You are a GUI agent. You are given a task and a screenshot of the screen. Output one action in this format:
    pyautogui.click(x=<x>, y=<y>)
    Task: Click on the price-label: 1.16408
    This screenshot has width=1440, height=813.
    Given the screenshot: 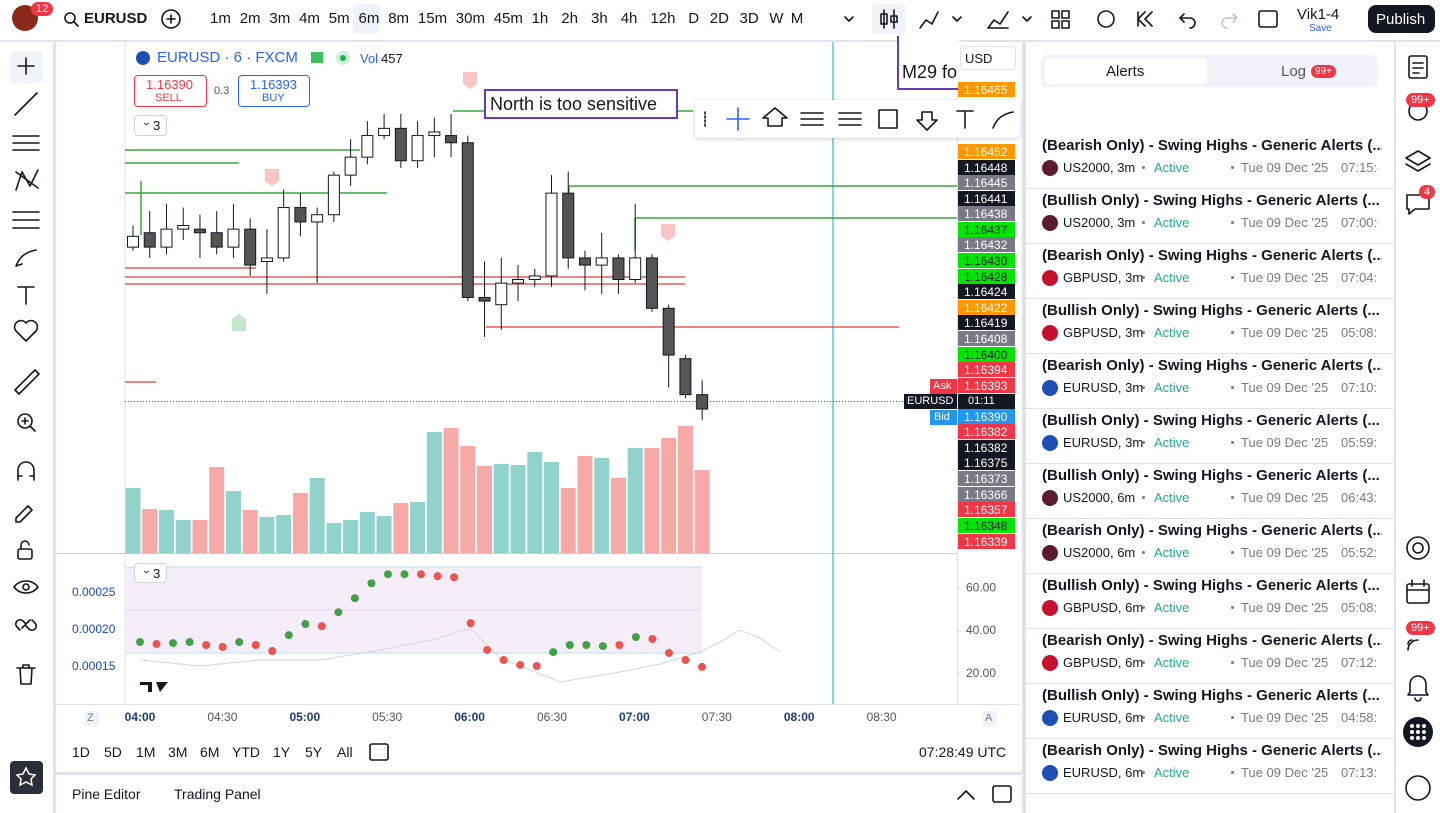 What is the action you would take?
    pyautogui.click(x=986, y=338)
    